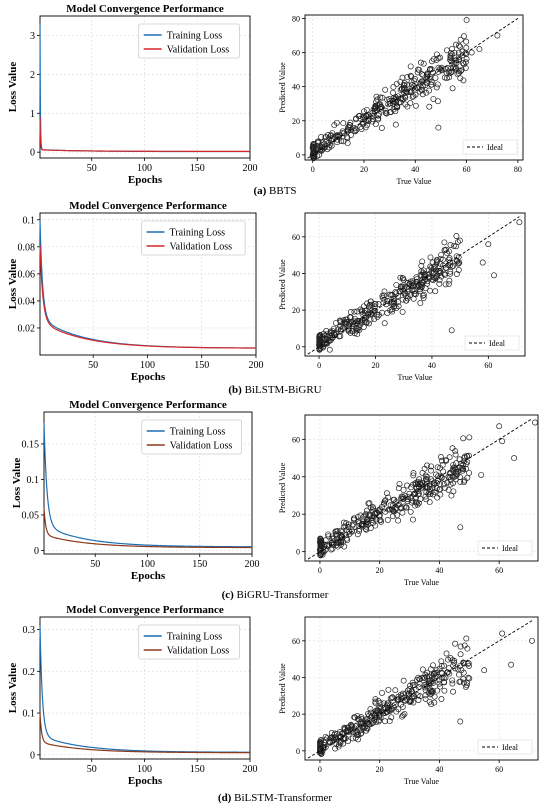  I want to click on x-tick-label-3: 200, so click(250, 168).